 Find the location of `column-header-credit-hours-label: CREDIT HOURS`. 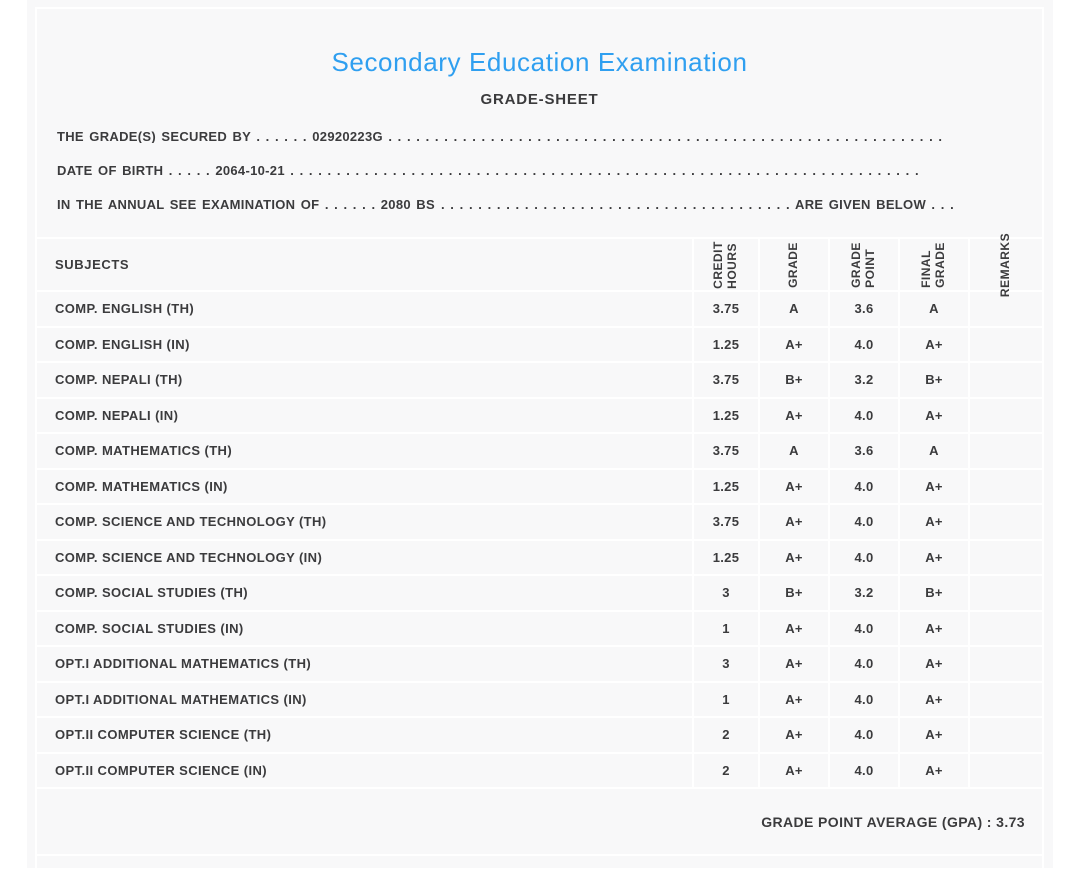

column-header-credit-hours-label: CREDIT HOURS is located at coordinates (725, 264).